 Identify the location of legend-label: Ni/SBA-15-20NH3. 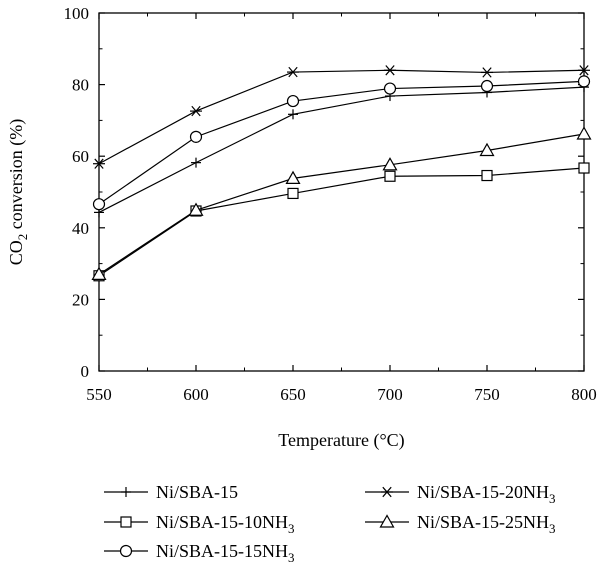
(486, 494).